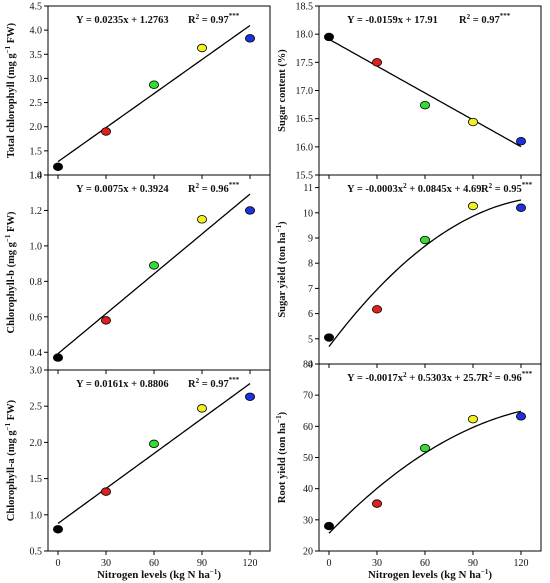 The image size is (550, 583). Describe the element at coordinates (36, 55) in the screenshot. I see `y-tick-label: 3.5` at that location.